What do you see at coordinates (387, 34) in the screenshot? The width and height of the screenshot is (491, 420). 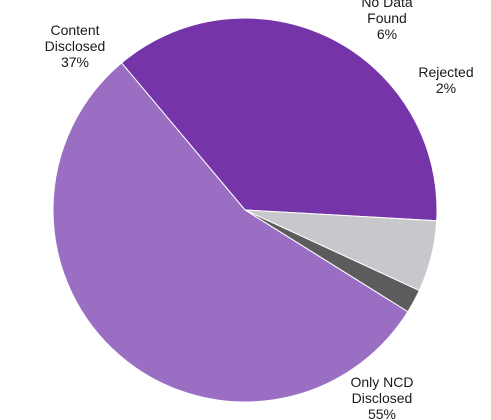 I see `slice-percent-label: 6%` at bounding box center [387, 34].